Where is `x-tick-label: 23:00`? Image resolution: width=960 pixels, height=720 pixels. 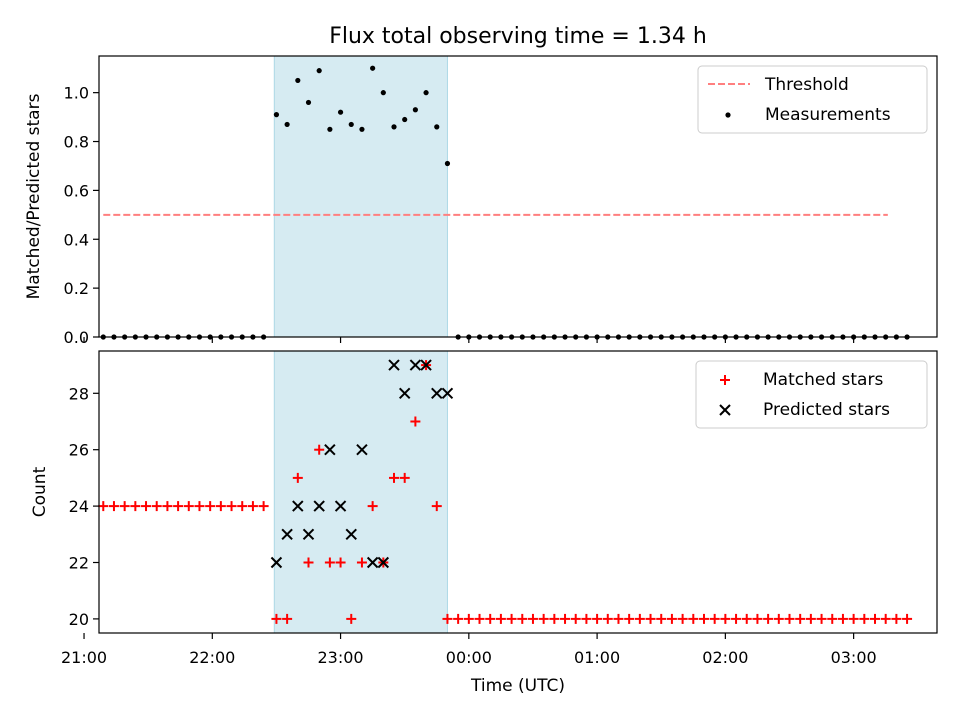 x-tick-label: 23:00 is located at coordinates (341, 657).